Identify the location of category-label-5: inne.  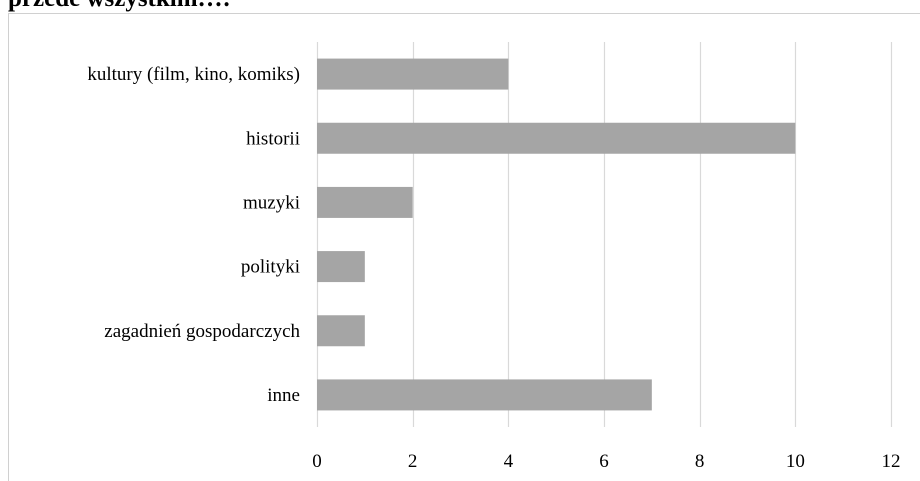
(283, 395).